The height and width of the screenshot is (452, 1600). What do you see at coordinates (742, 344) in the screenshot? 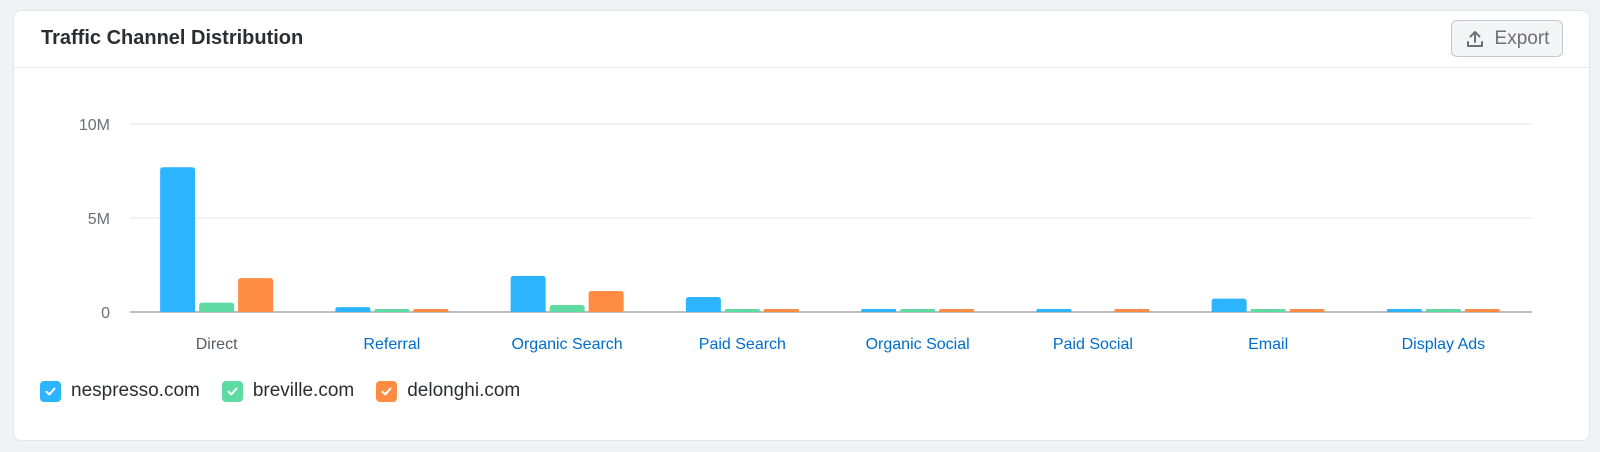
I see `x-tick-label-paid-search: Paid Search` at bounding box center [742, 344].